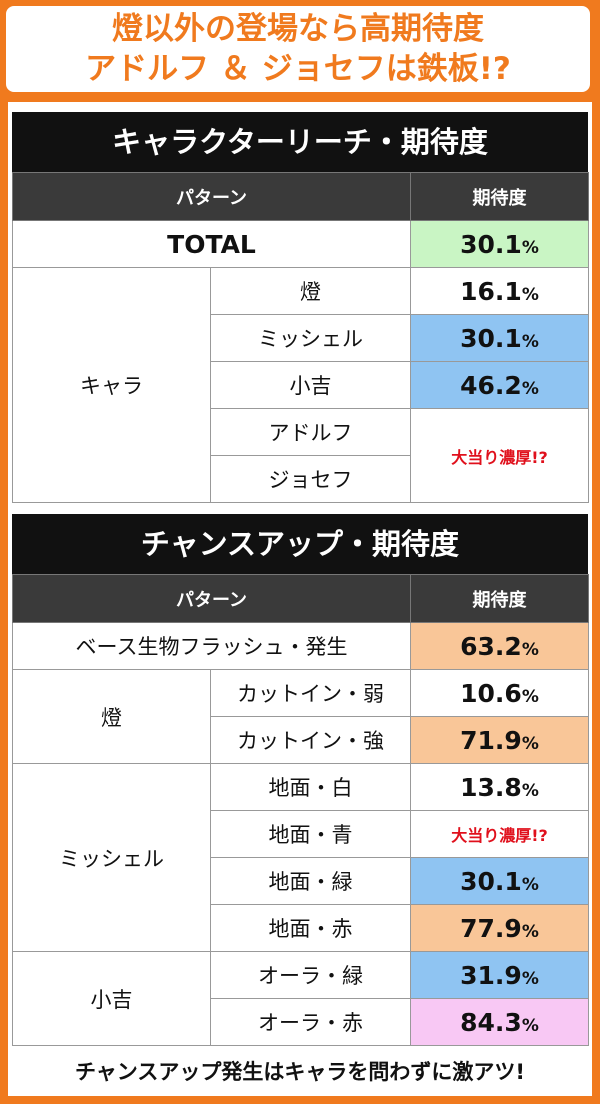 Image resolution: width=600 pixels, height=1104 pixels. What do you see at coordinates (500, 646) in the screenshot?
I see `value-cell: 63.2%` at bounding box center [500, 646].